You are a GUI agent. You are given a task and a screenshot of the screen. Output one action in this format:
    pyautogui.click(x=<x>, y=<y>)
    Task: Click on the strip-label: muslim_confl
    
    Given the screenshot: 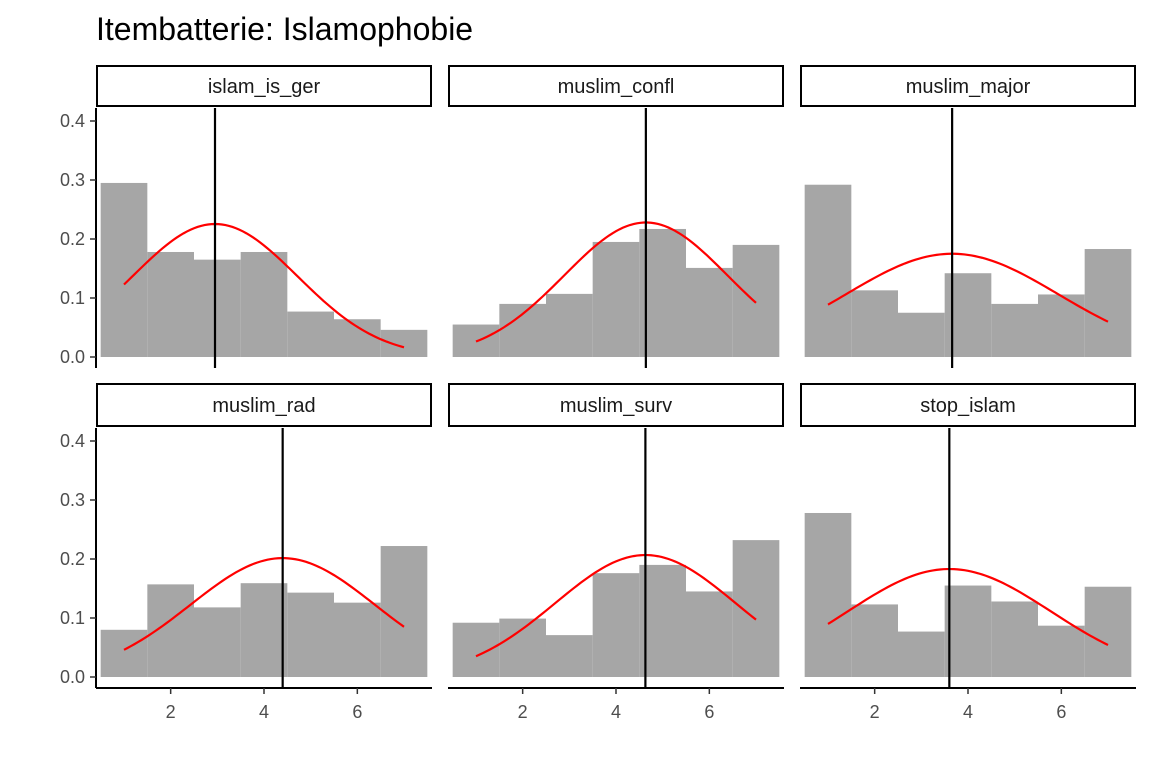 What is the action you would take?
    pyautogui.click(x=616, y=87)
    